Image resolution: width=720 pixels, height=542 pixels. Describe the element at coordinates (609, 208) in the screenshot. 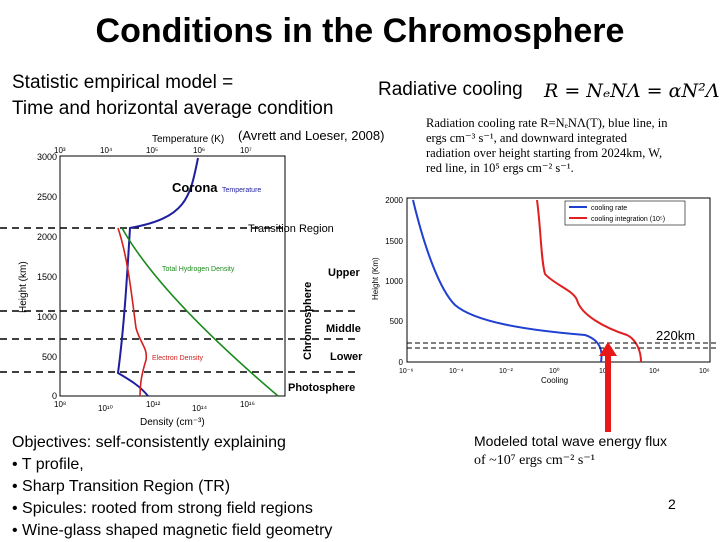

I see `legend-cooling-rate: cooling rate` at that location.